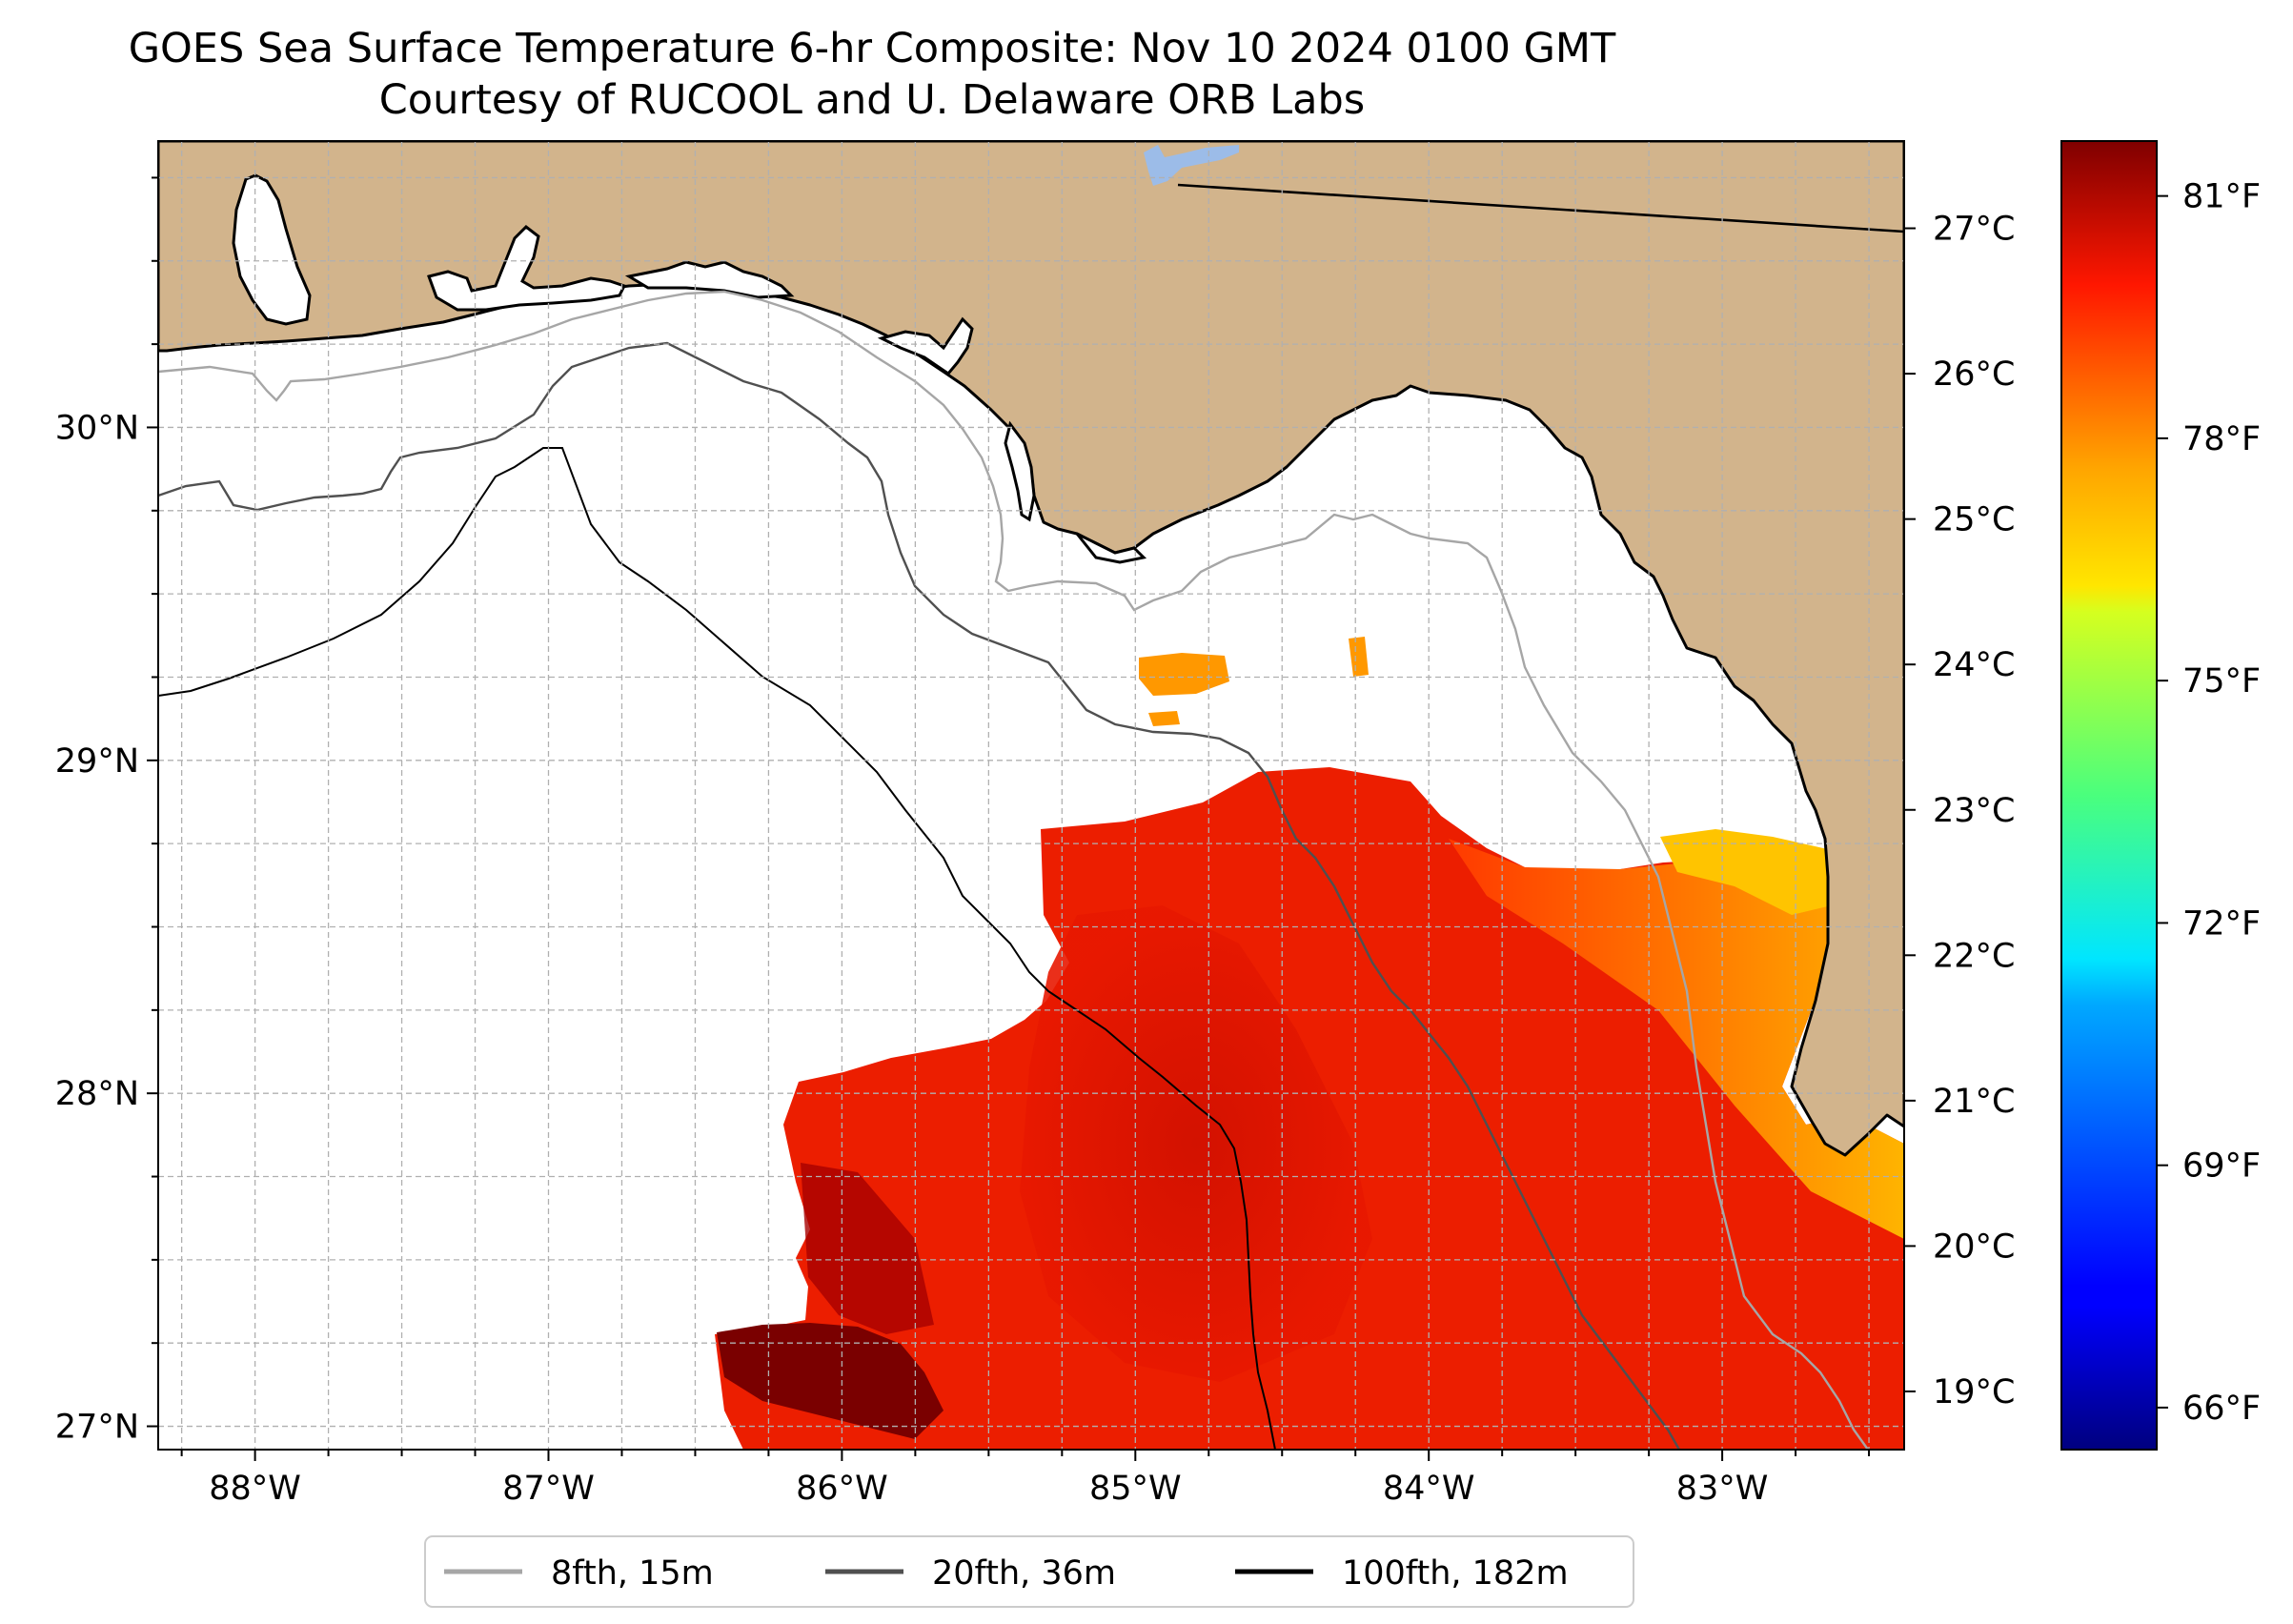 This screenshot has width=2293, height=1624. Describe the element at coordinates (255, 1489) in the screenshot. I see `lon-tick-label: 88°W` at that location.